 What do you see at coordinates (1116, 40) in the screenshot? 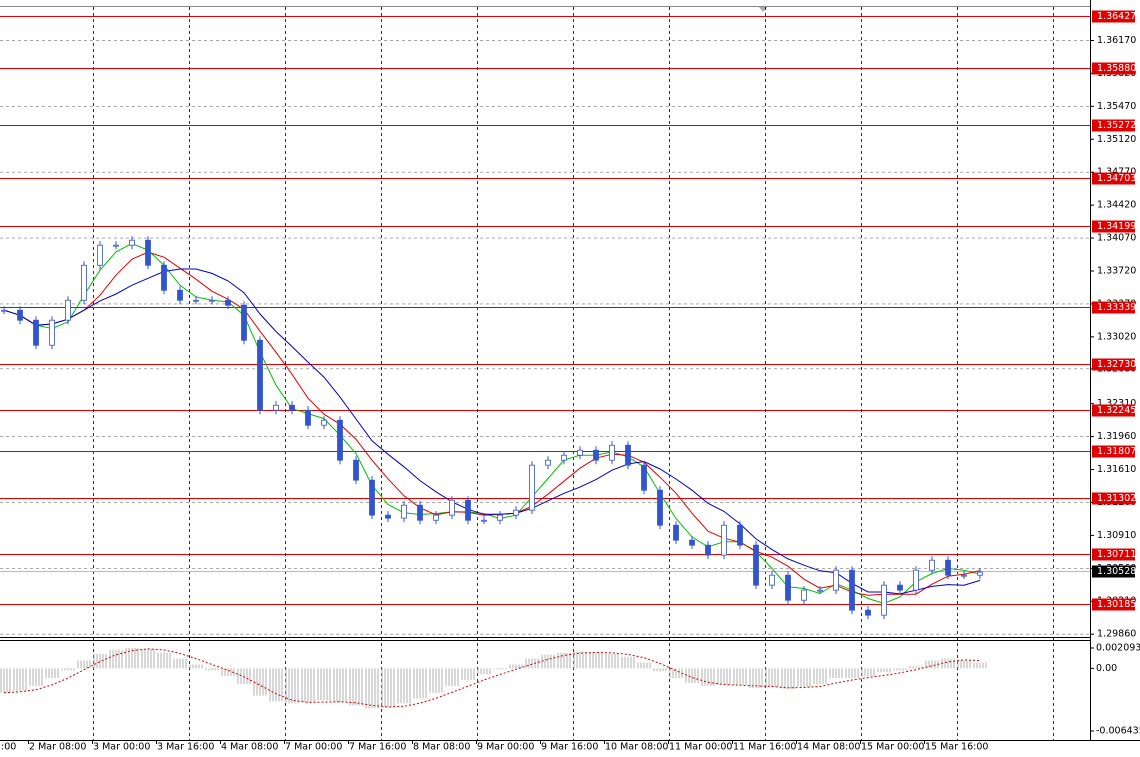
I see `y-tick-label: 1.36170` at bounding box center [1116, 40].